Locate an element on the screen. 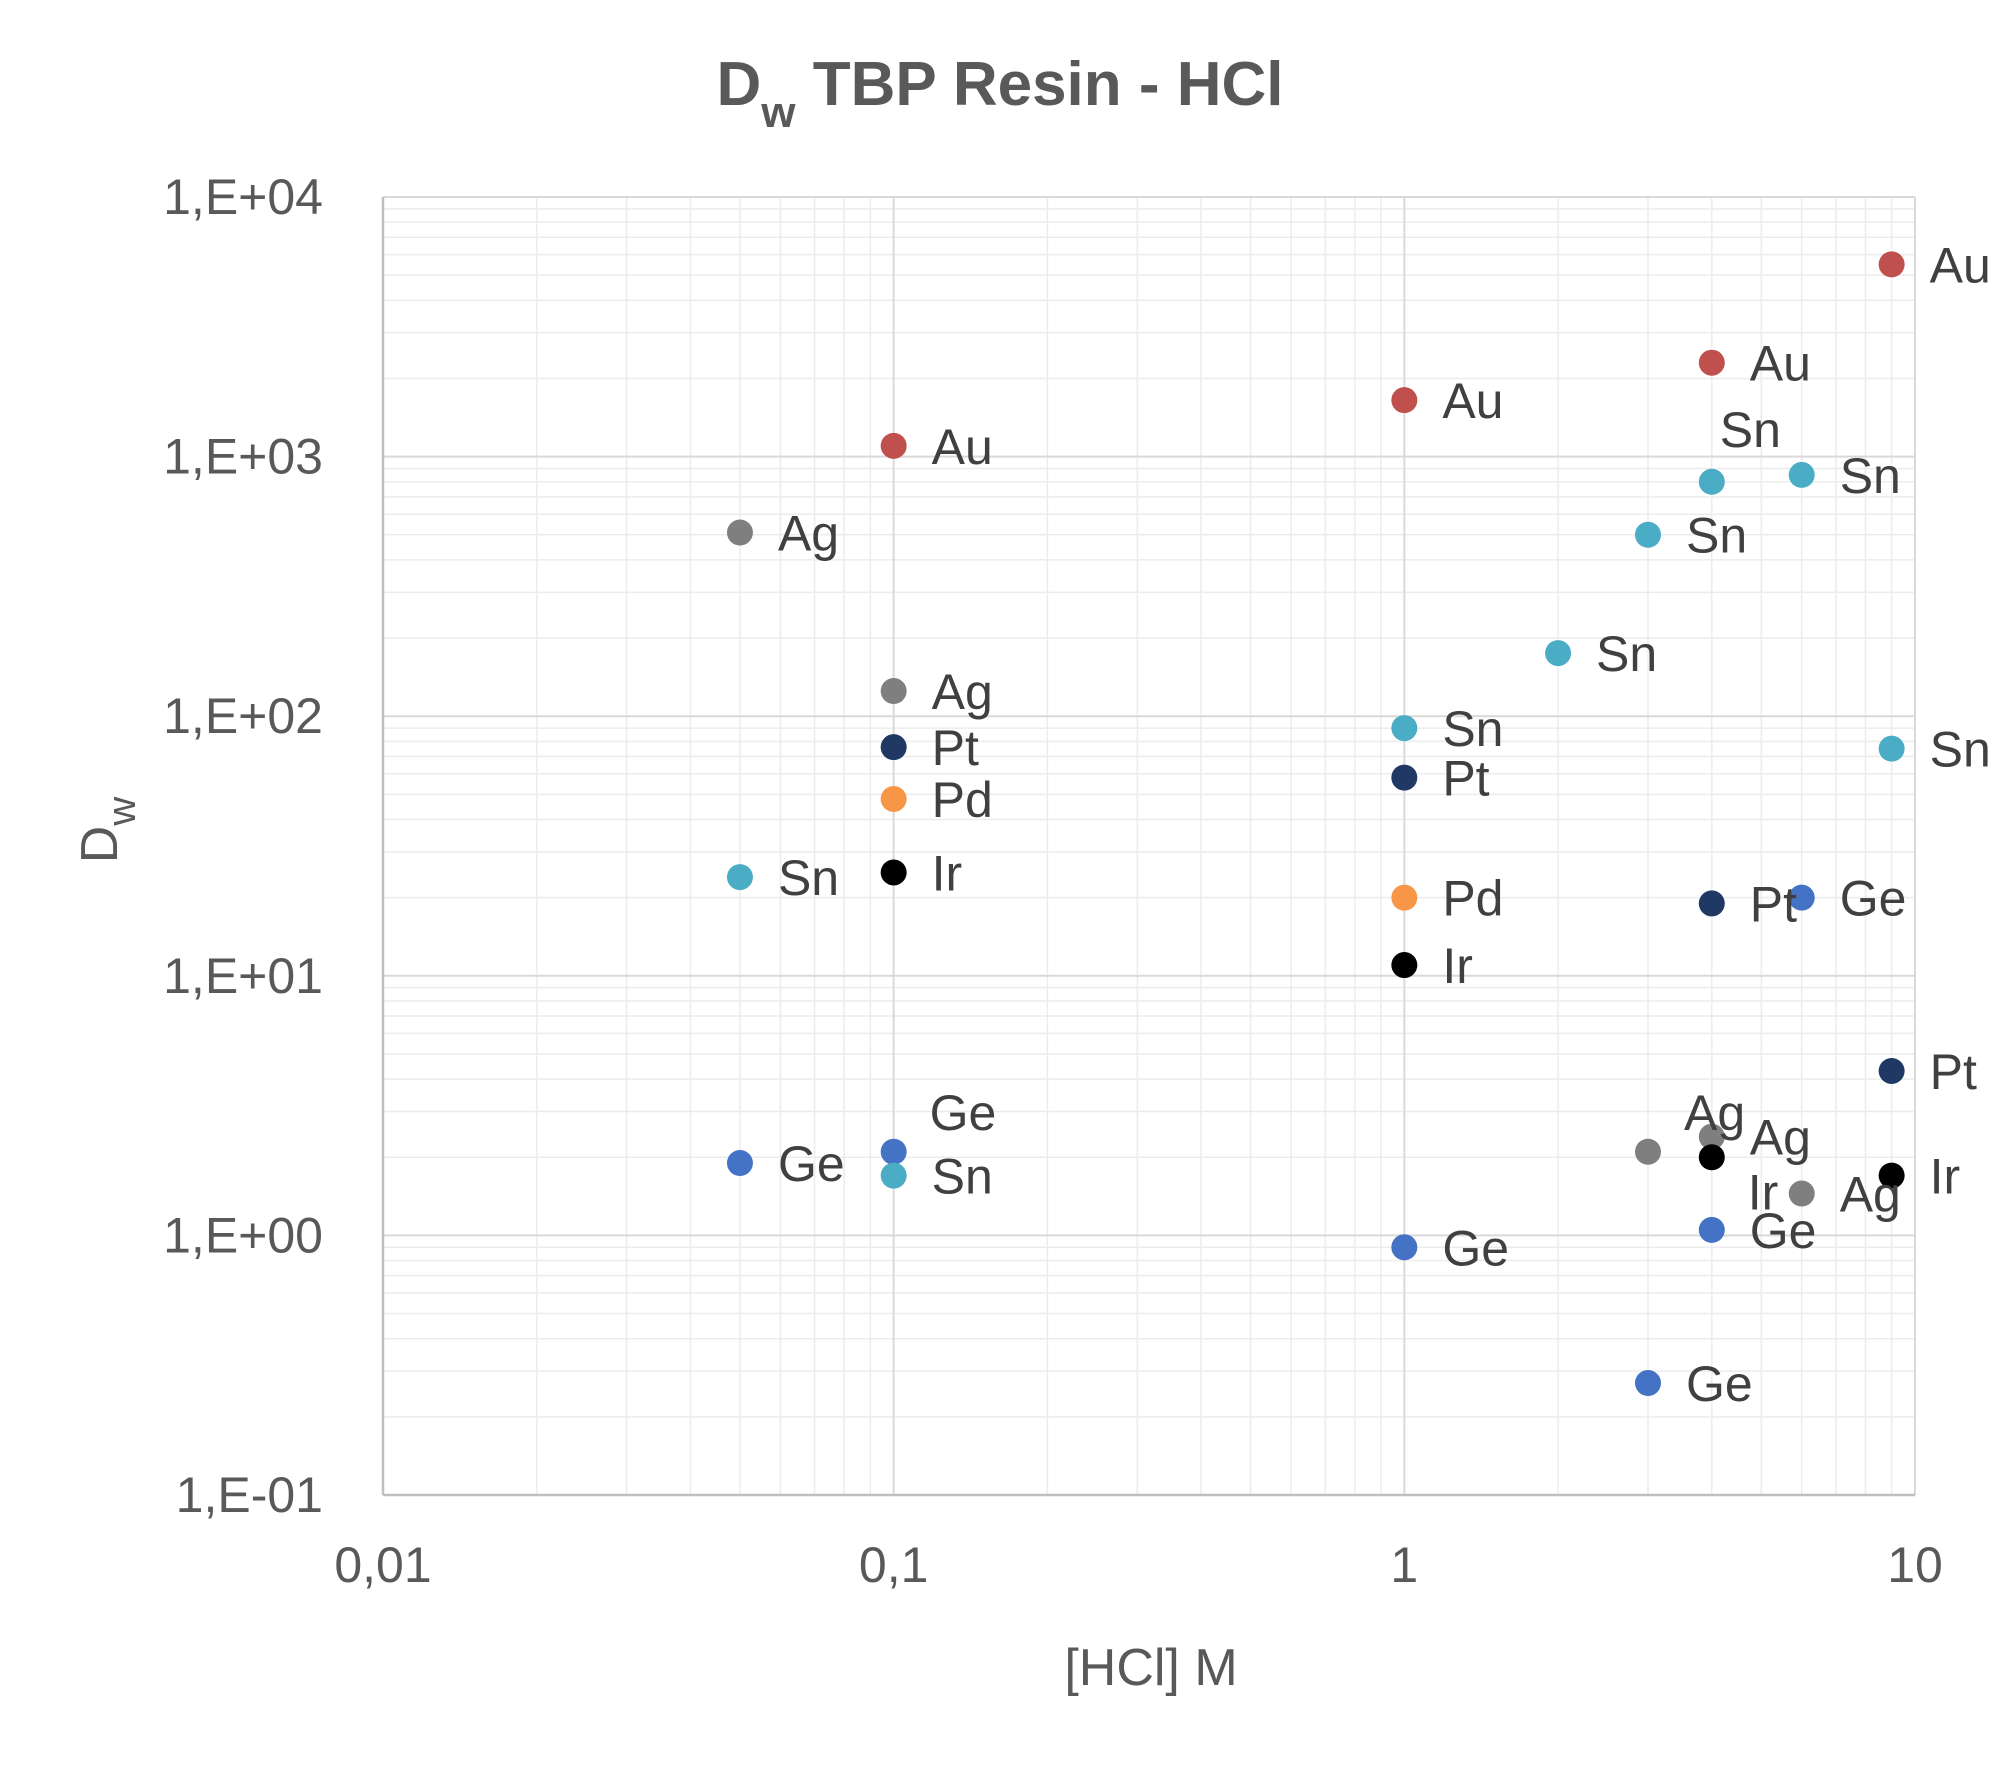 The image size is (2000, 1766). y-tick-label: 1,E-01 is located at coordinates (249, 1495).